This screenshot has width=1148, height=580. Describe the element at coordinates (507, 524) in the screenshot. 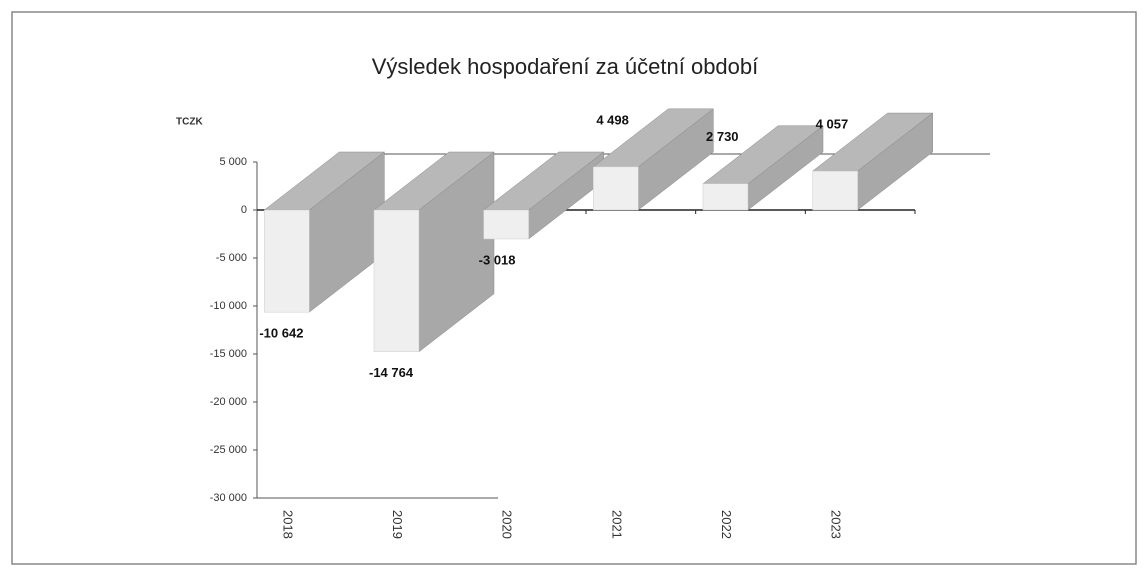

I see `x-tick-label: 2020` at that location.